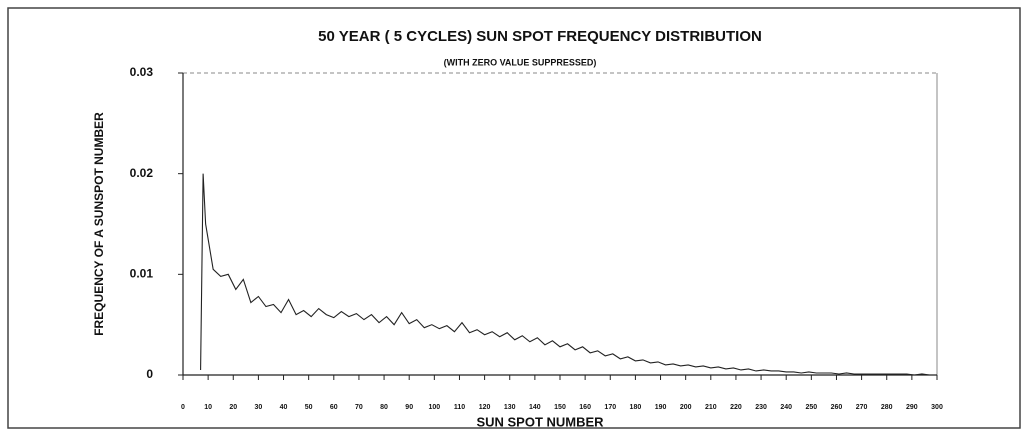  What do you see at coordinates (937, 407) in the screenshot?
I see `x-tick-label: 300` at bounding box center [937, 407].